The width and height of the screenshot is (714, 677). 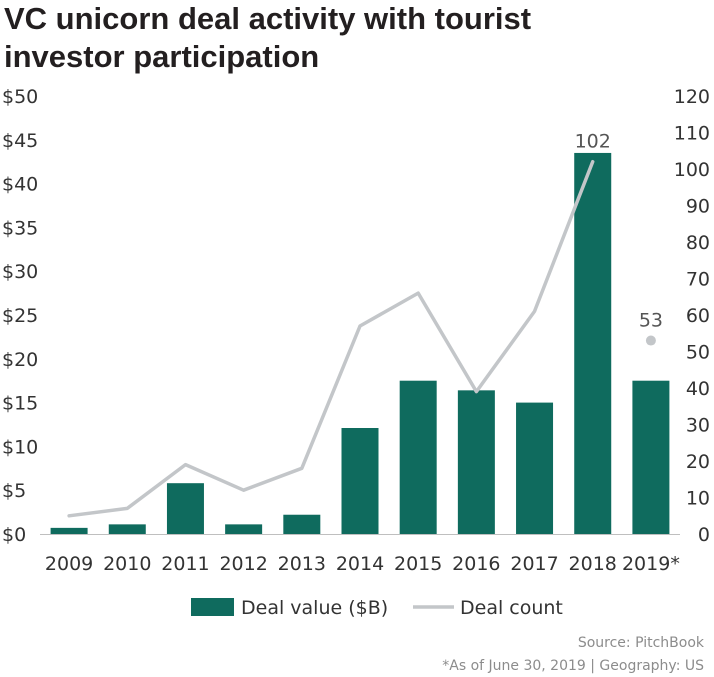 What do you see at coordinates (698, 243) in the screenshot?
I see `right-axis-tick-label: 80` at bounding box center [698, 243].